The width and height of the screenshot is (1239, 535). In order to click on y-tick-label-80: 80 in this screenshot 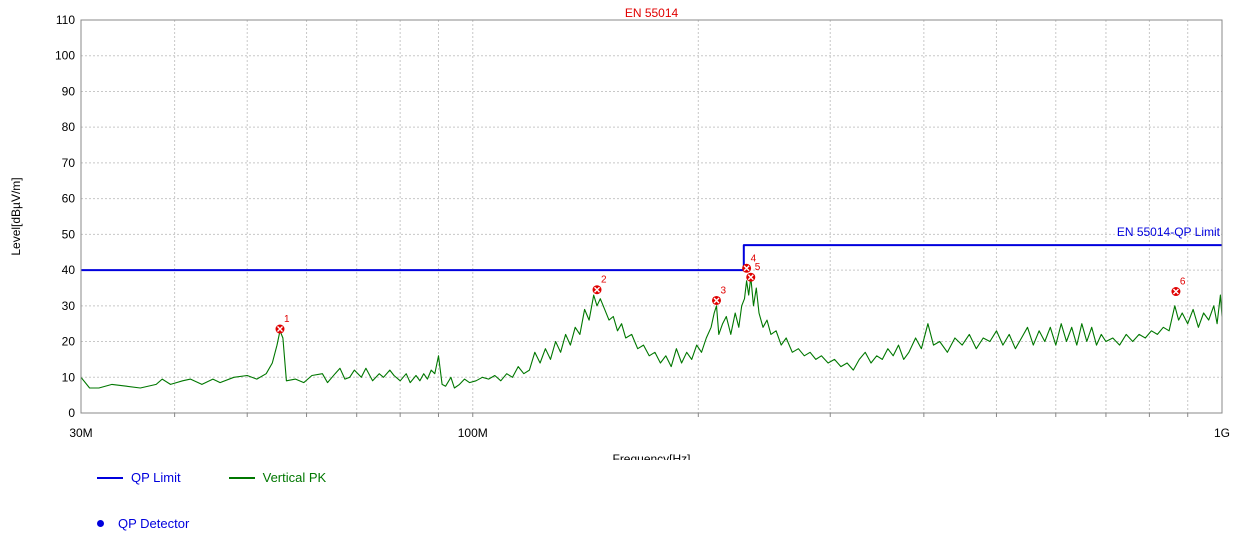, I will do `click(69, 127)`.